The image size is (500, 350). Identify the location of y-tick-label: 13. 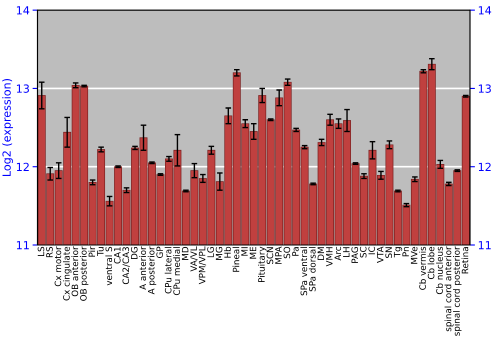
(22, 88).